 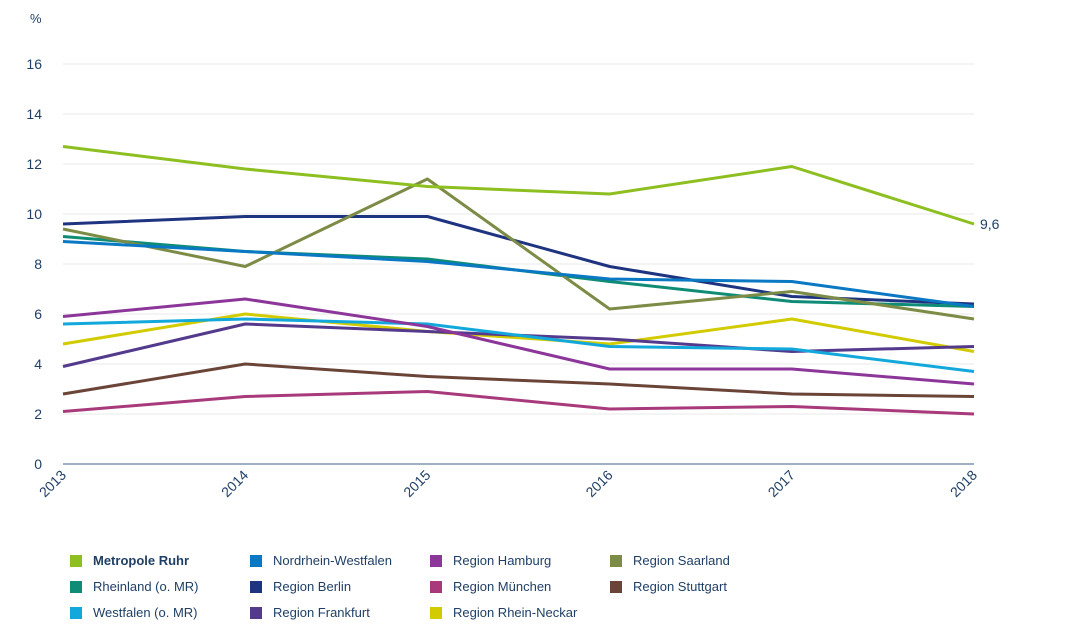 What do you see at coordinates (518, 274) in the screenshot?
I see `series-line-nordrhein-westfalen` at bounding box center [518, 274].